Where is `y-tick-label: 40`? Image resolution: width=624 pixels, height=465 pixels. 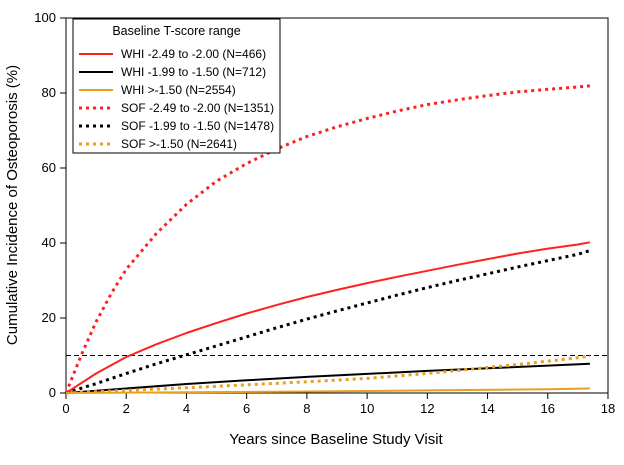
y-tick-label: 40 is located at coordinates (49, 242).